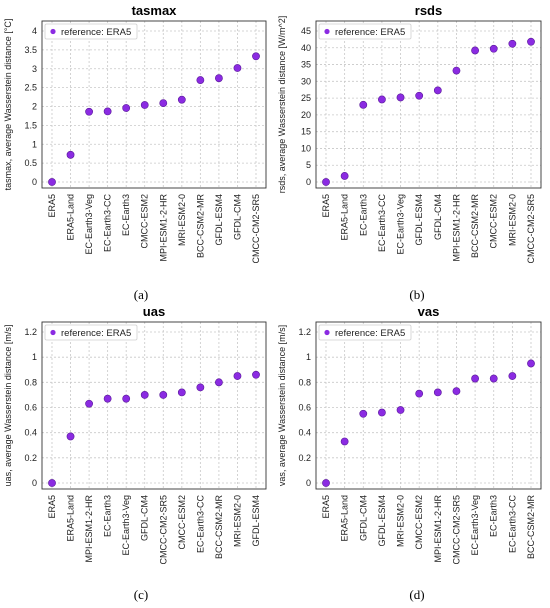 The width and height of the screenshot is (550, 608). What do you see at coordinates (304, 382) in the screenshot?
I see `y-tick-label: 0.8` at bounding box center [304, 382].